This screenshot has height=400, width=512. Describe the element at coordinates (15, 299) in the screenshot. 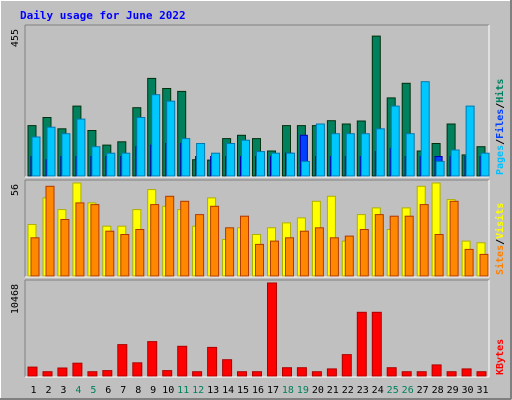

I see `y-max-label: 10468` at that location.